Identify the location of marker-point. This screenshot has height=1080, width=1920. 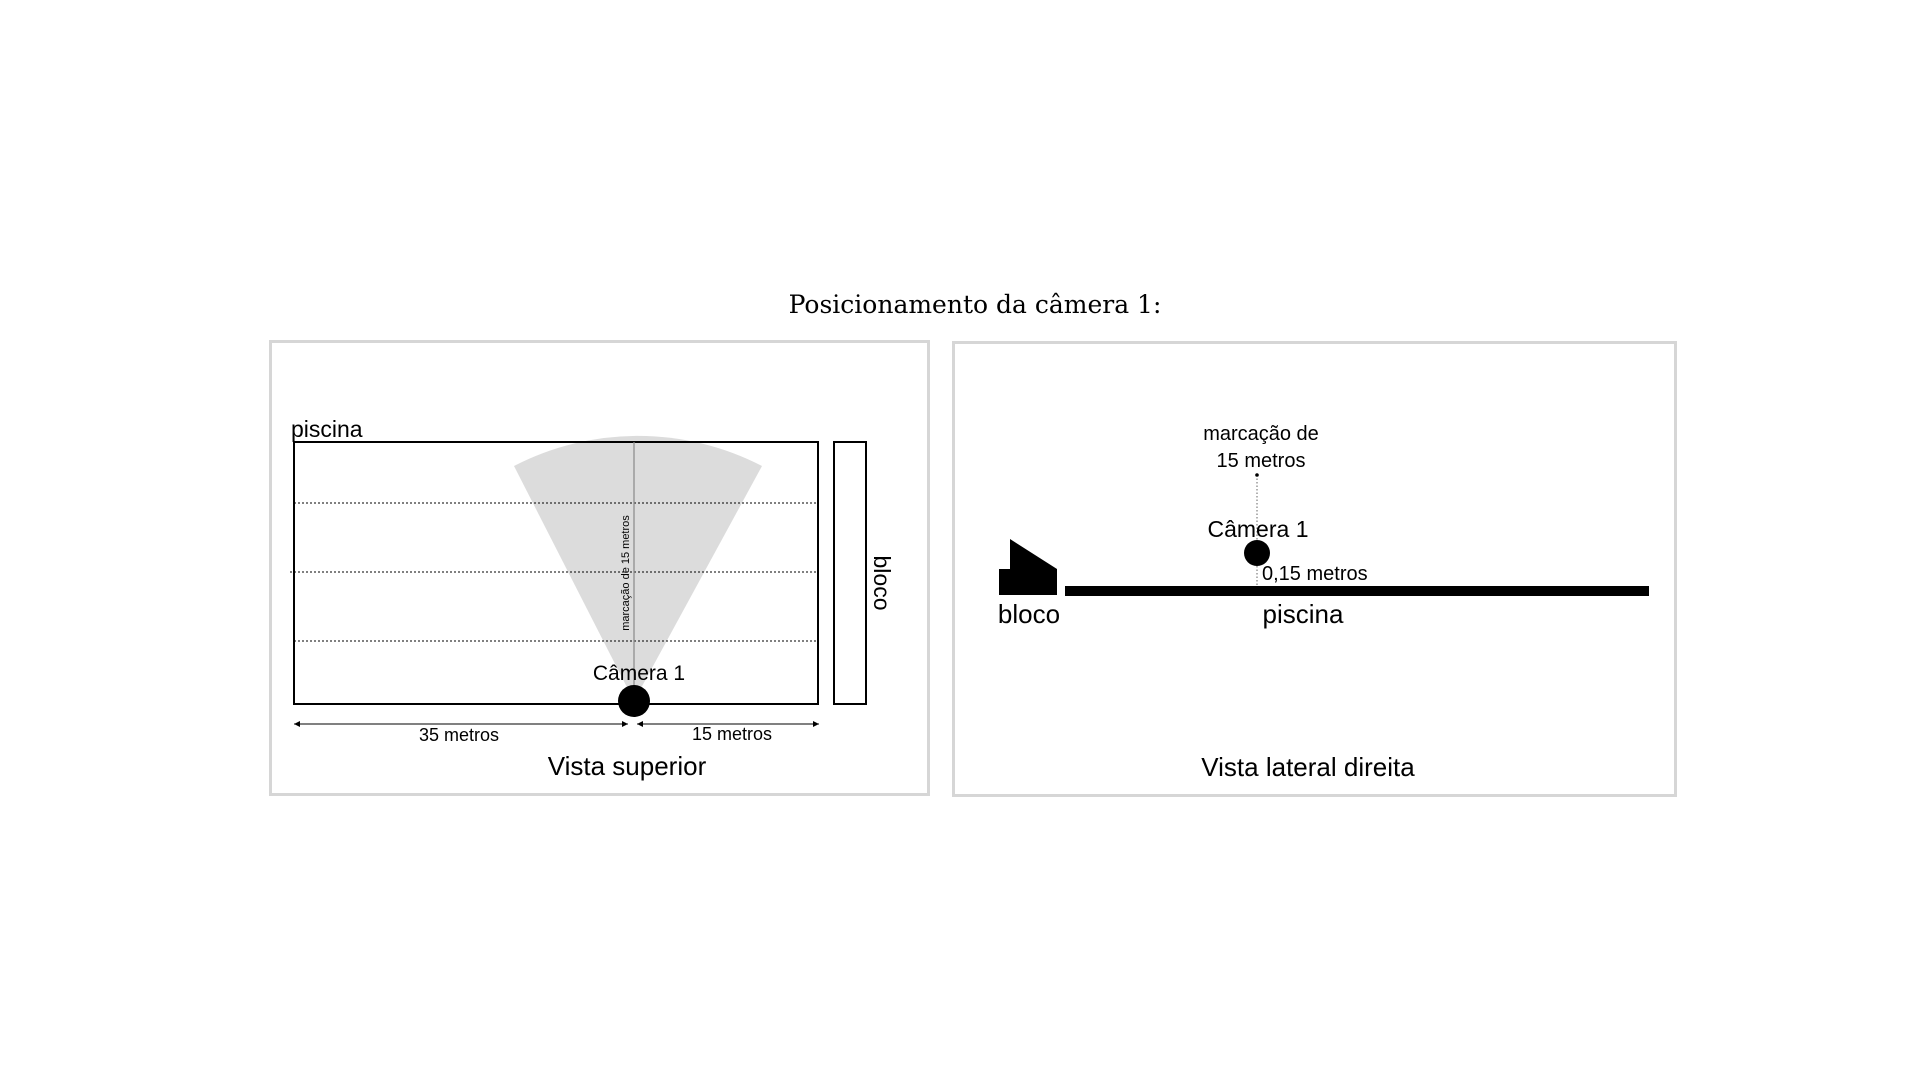
(1257, 475).